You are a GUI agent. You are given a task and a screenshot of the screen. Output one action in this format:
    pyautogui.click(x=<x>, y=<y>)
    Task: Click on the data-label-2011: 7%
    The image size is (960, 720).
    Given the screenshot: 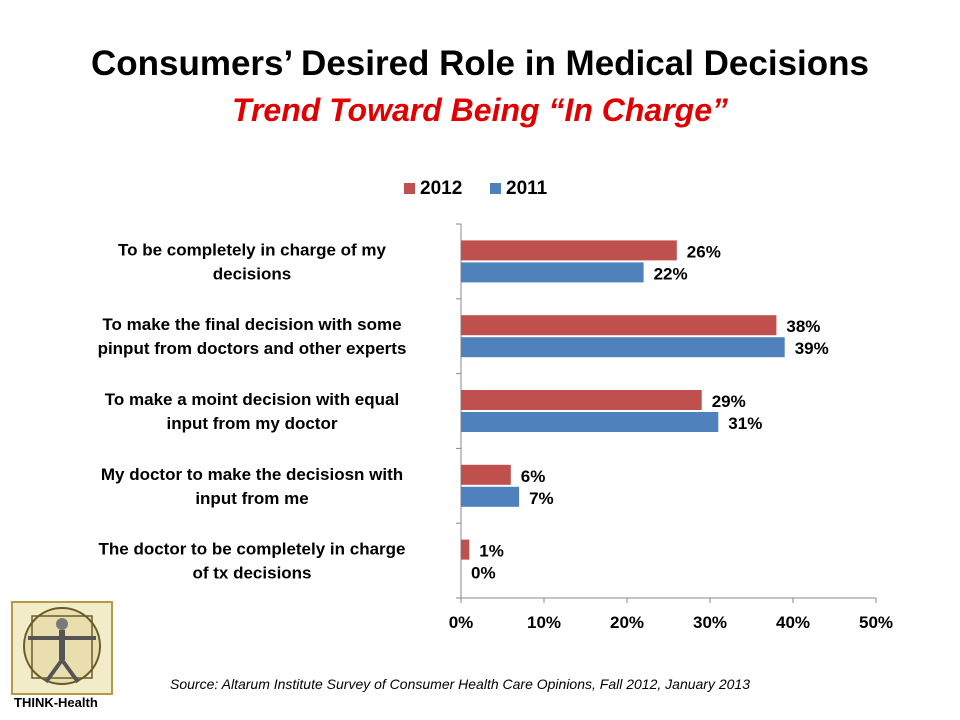 What is the action you would take?
    pyautogui.click(x=541, y=498)
    